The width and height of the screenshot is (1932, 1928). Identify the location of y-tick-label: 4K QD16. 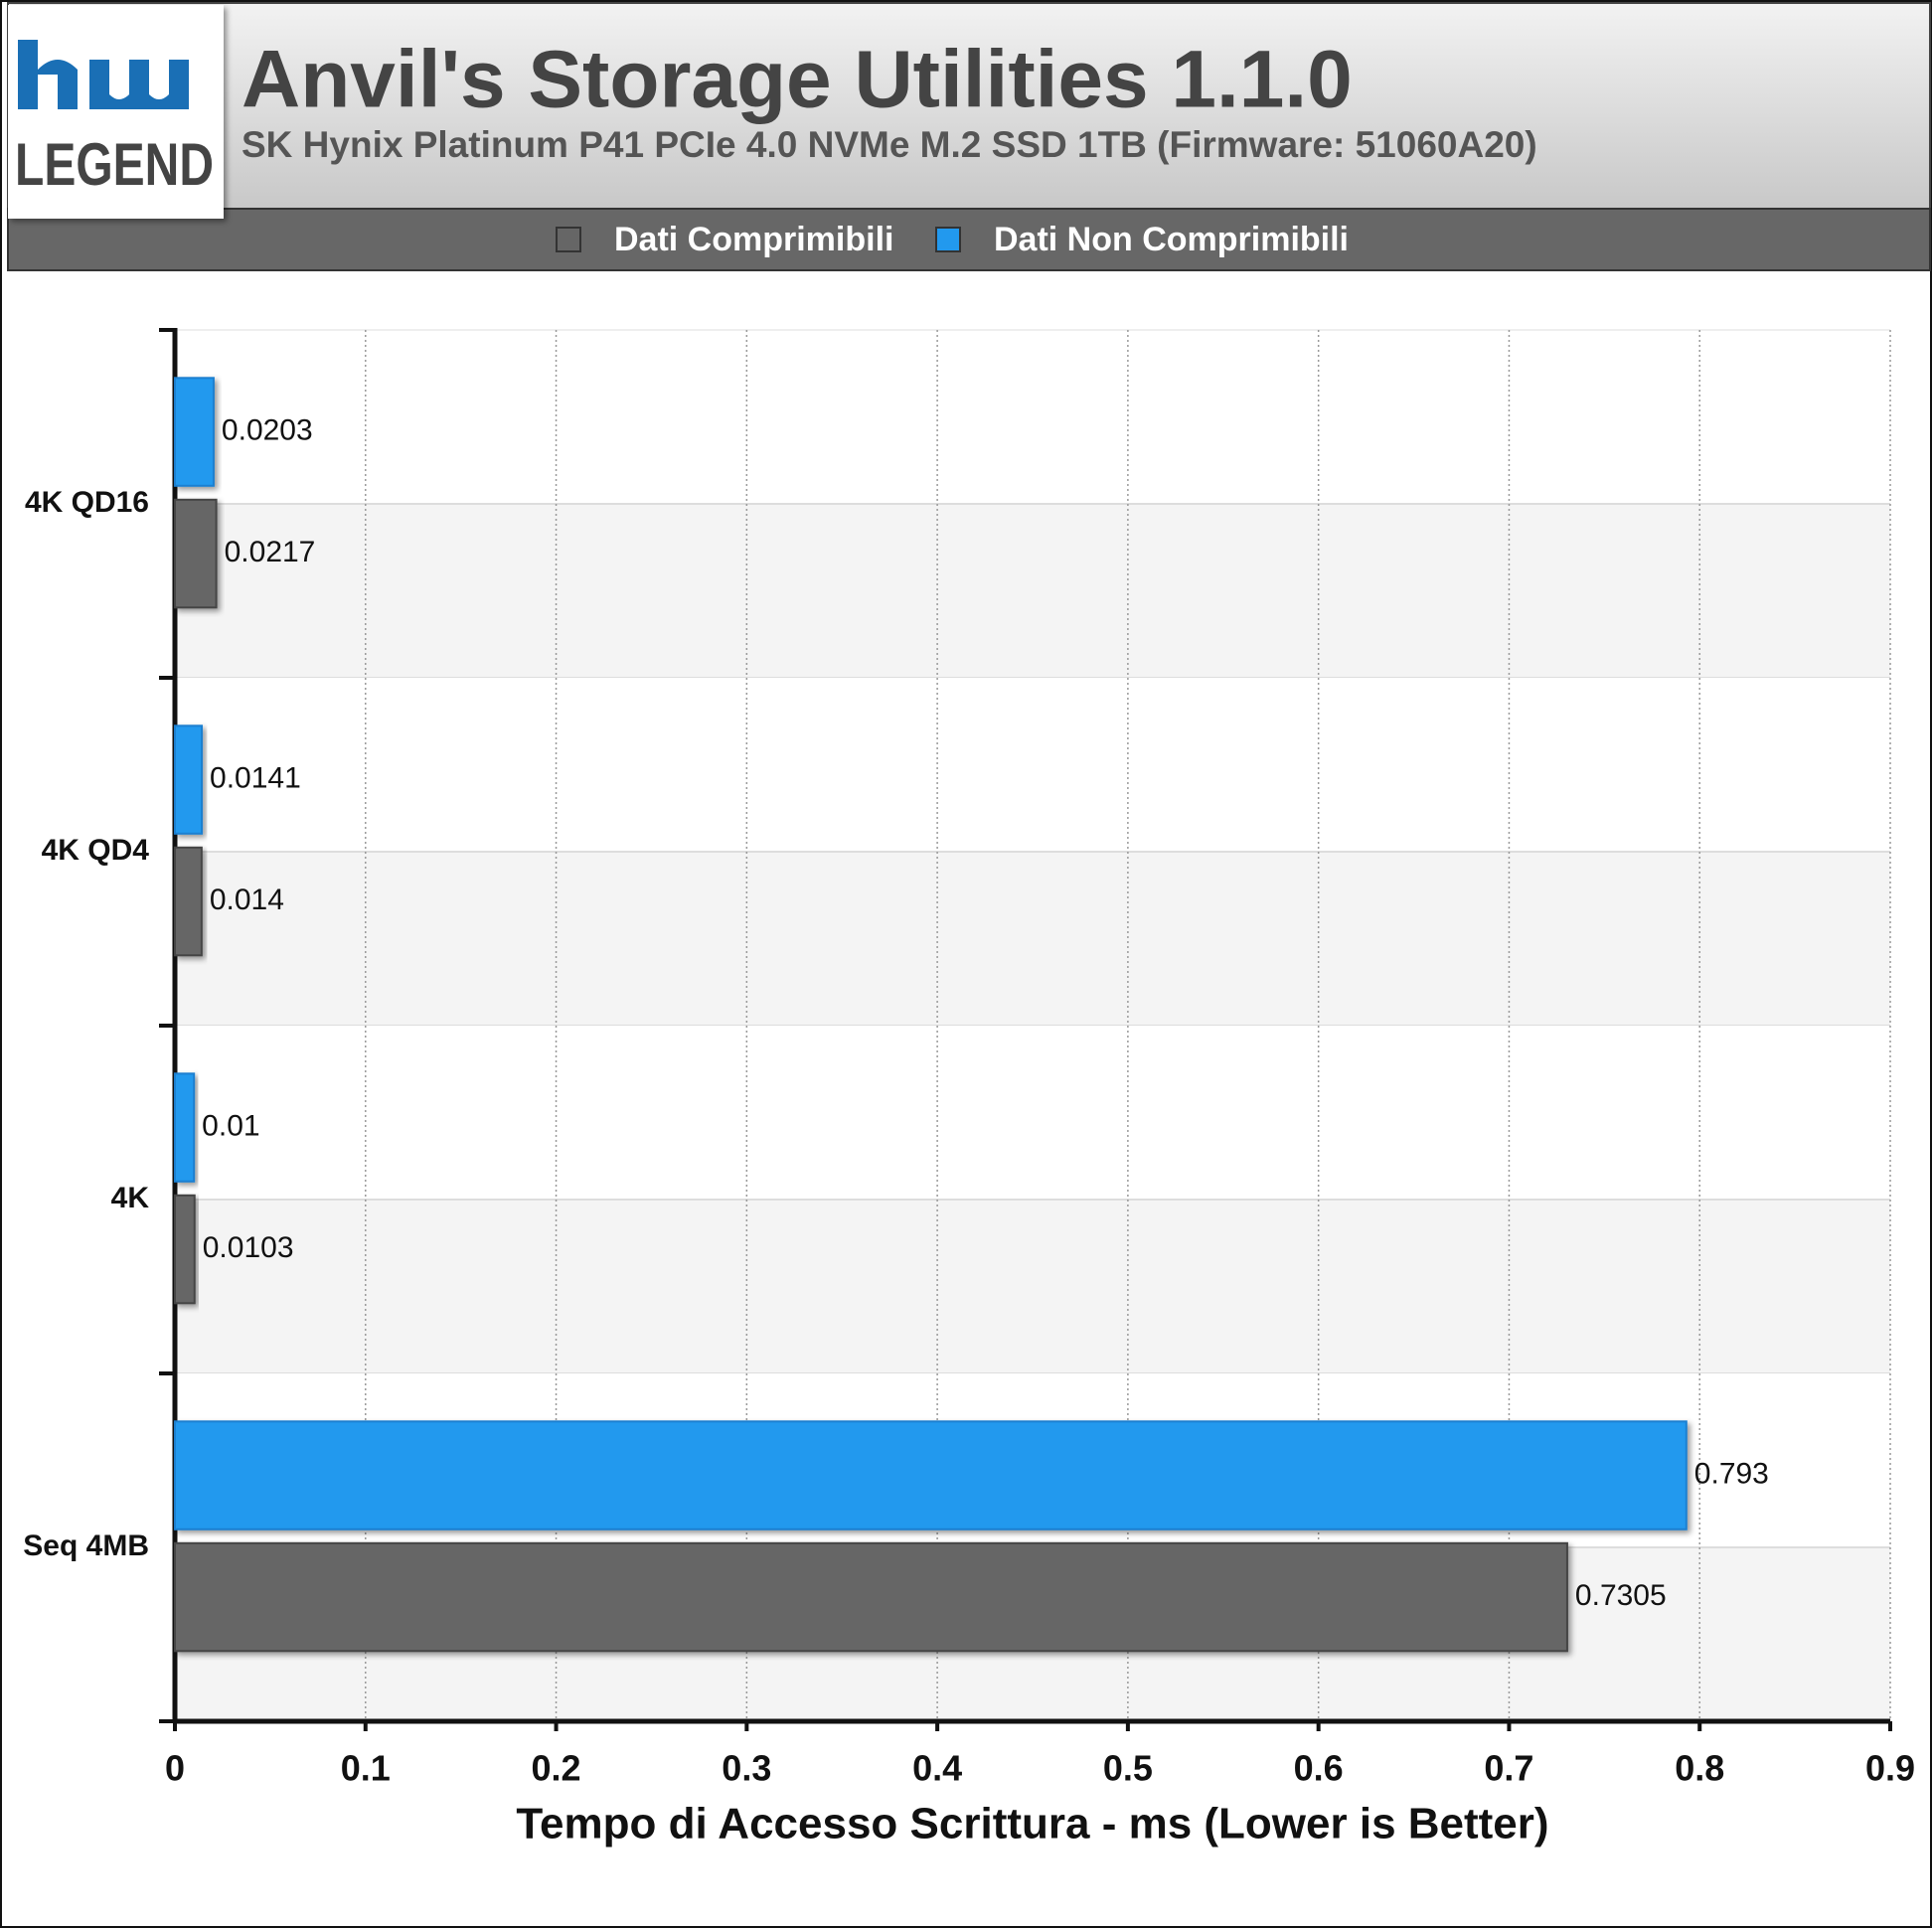
(87, 502).